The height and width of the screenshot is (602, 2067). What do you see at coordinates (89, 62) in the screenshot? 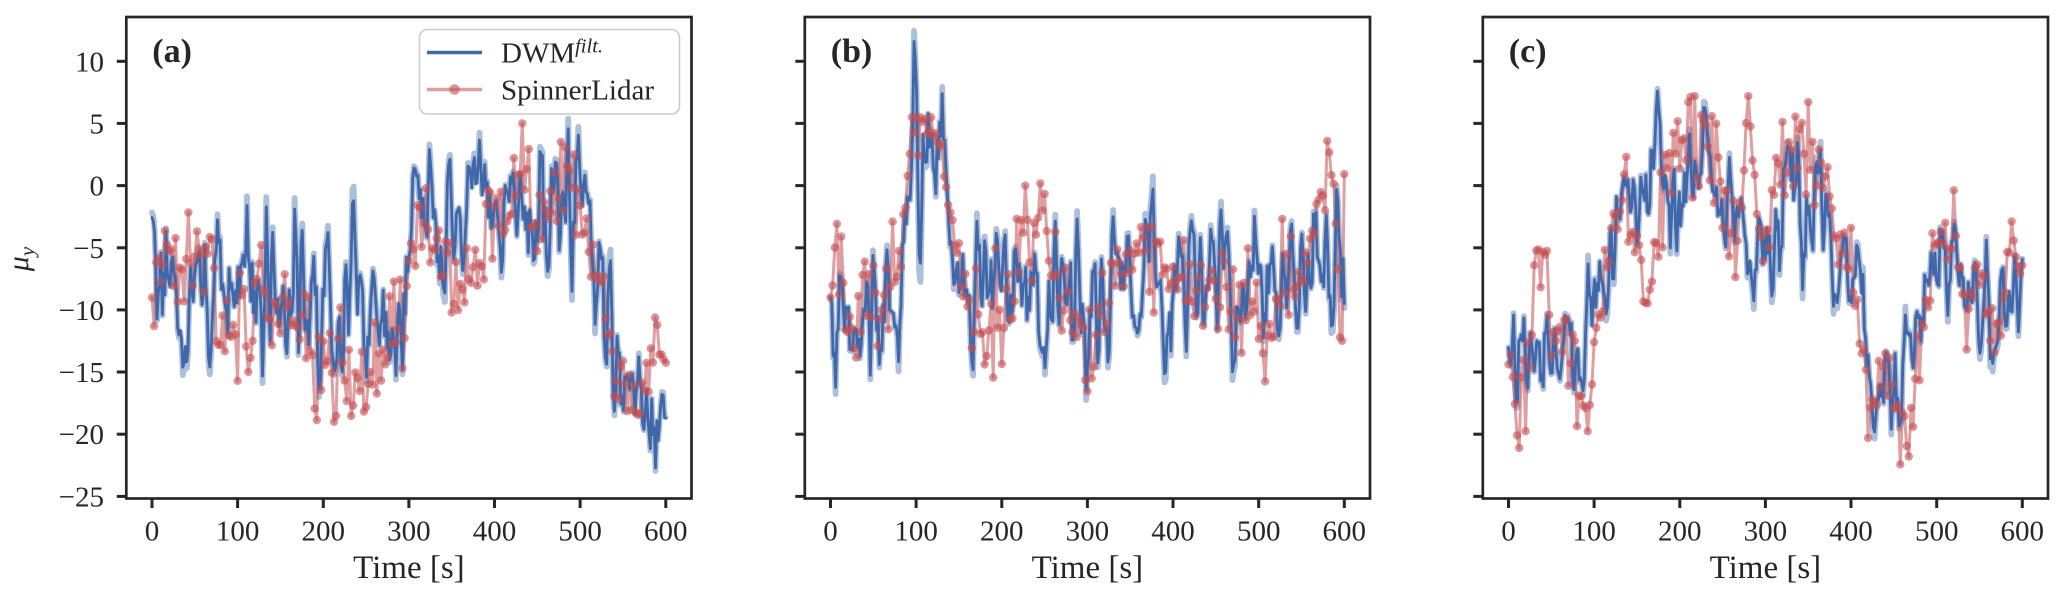
I see `svg-text: 10` at bounding box center [89, 62].